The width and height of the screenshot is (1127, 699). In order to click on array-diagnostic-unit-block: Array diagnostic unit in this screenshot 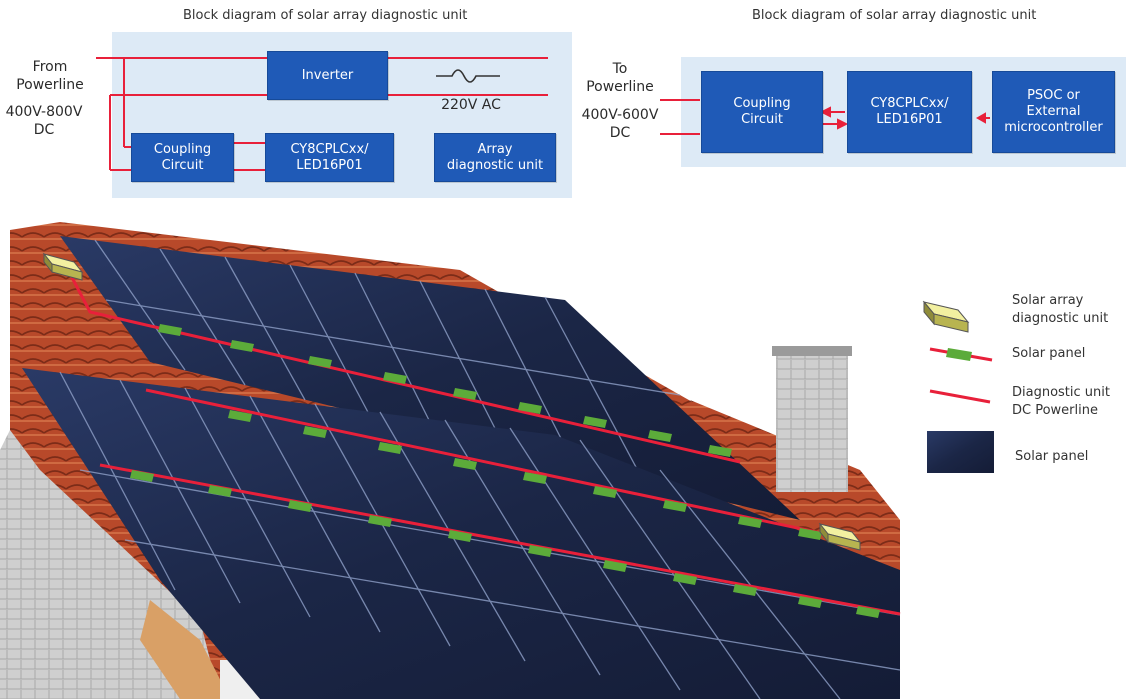, I will do `click(495, 157)`.